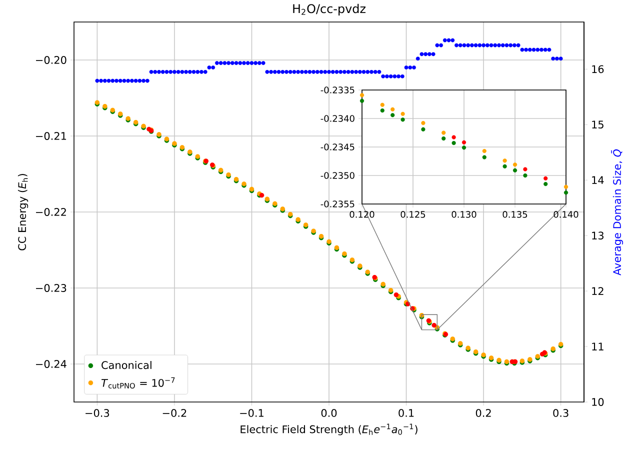  I want to click on y-axis-title: CC Energy (E$_{h}$), so click(23, 212).